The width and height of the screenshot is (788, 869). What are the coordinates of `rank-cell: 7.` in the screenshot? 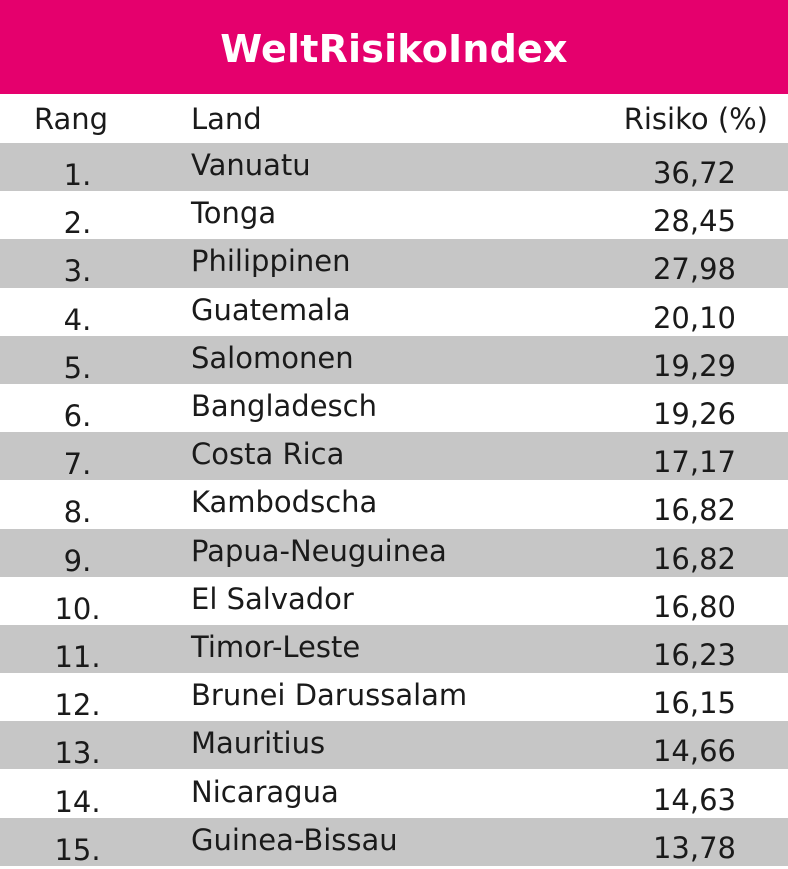 It's located at (77, 464).